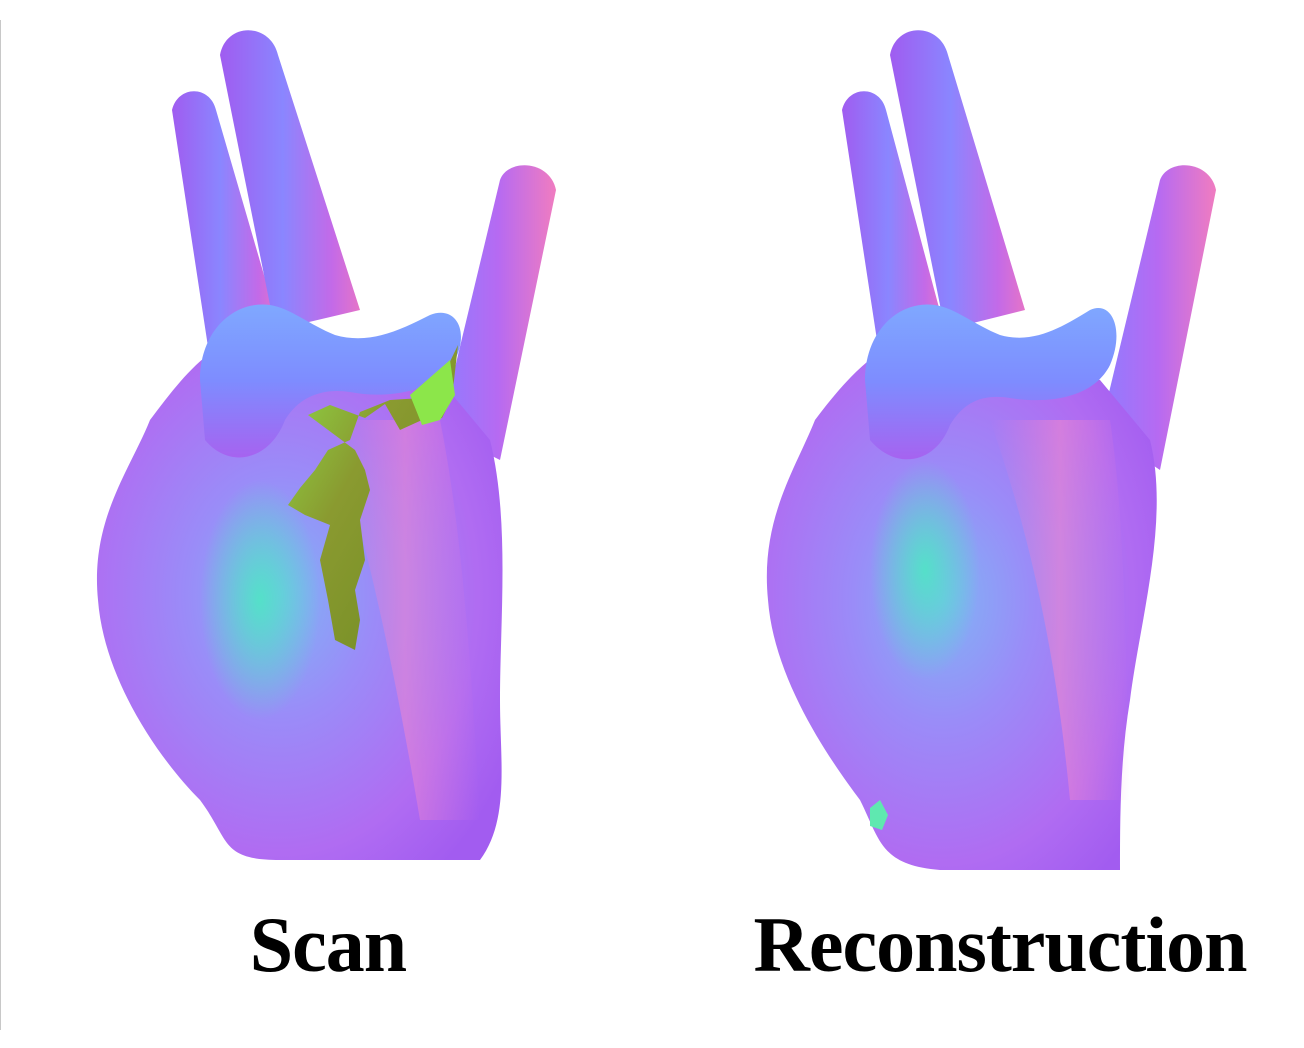 The height and width of the screenshot is (1048, 1304). Describe the element at coordinates (432, 392) in the screenshot. I see `scan-hole-bright` at that location.